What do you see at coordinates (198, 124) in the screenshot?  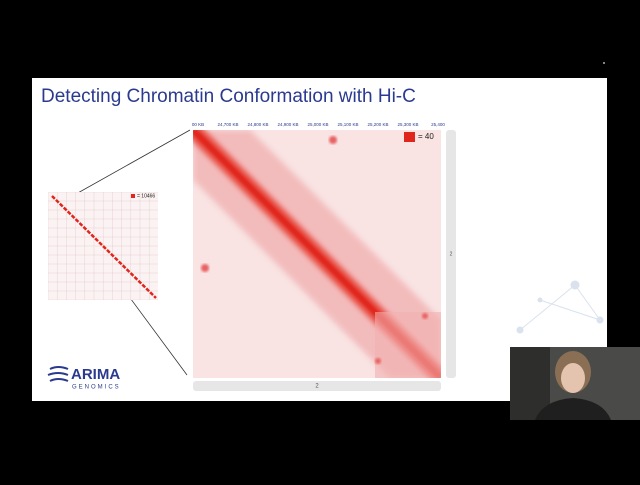 I see `axis-label: 00 KB` at bounding box center [198, 124].